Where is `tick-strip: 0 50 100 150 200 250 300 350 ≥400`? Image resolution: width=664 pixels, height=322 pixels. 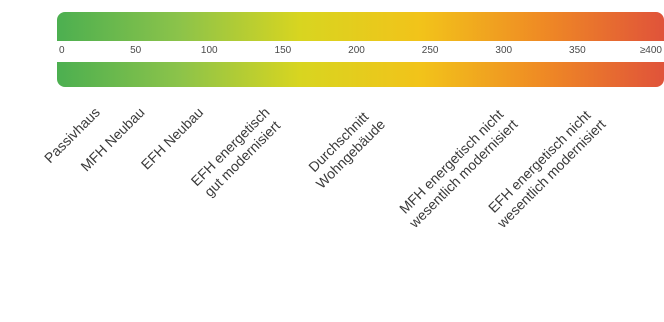
tick-strip: 0 50 100 150 200 250 300 350 ≥400 is located at coordinates (360, 51).